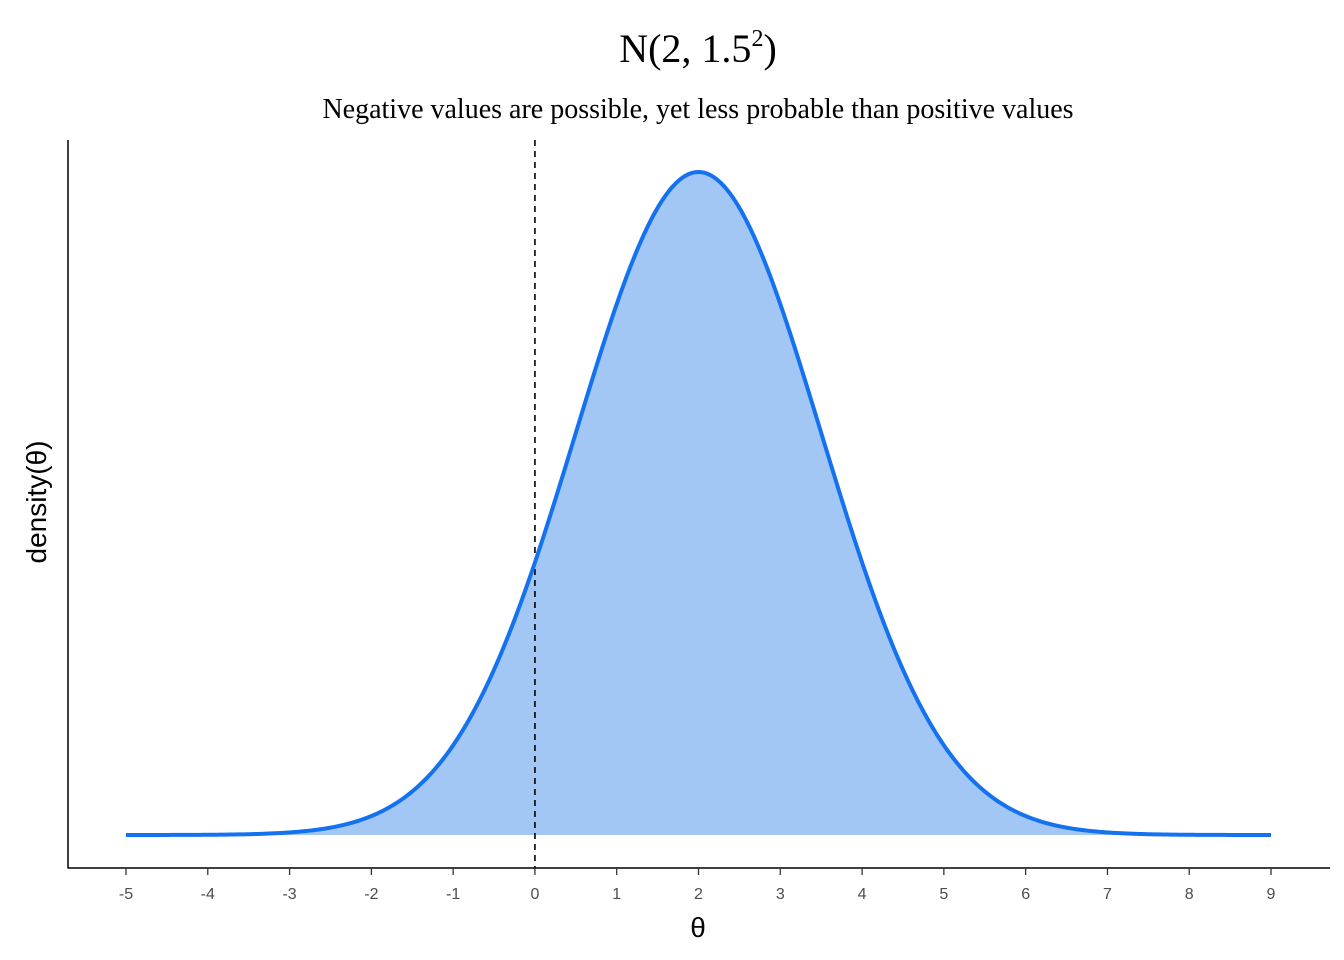  Describe the element at coordinates (453, 894) in the screenshot. I see `x-tick-label: -1` at that location.